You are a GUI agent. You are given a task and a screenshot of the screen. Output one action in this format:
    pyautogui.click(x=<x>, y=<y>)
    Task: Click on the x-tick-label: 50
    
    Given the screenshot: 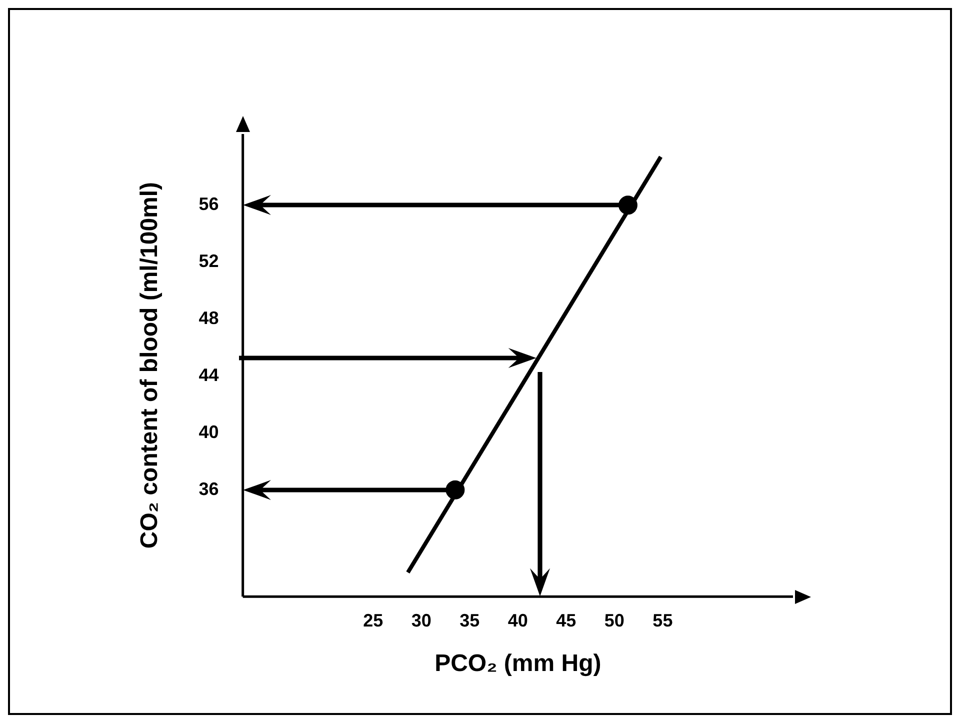 What is the action you would take?
    pyautogui.click(x=614, y=620)
    